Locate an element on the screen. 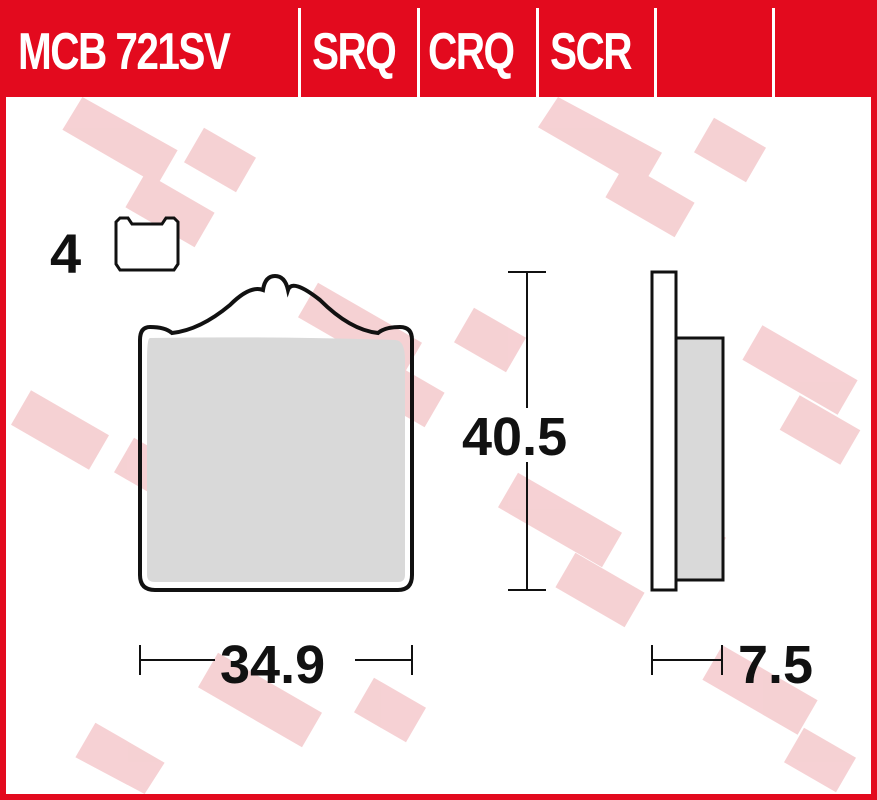  compound-srq: SRQ is located at coordinates (354, 52).